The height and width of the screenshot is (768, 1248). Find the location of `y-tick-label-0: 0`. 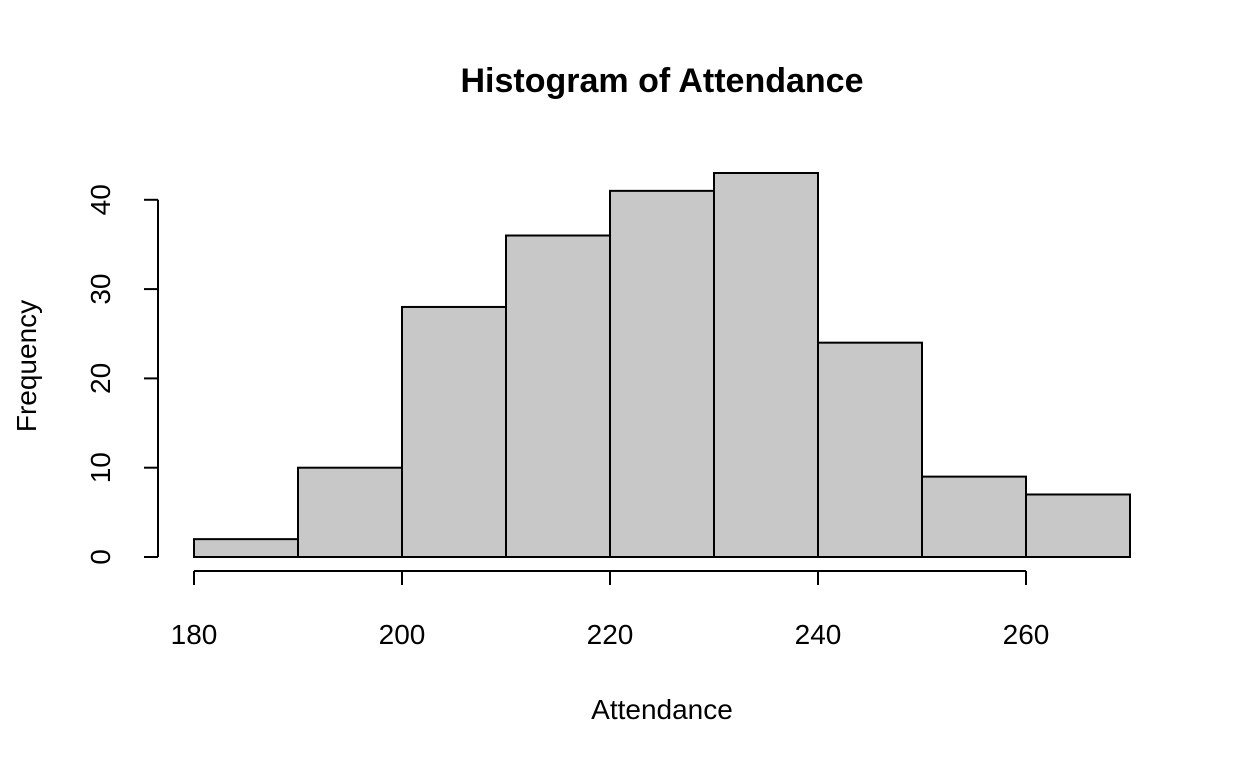

y-tick-label-0: 0 is located at coordinates (100, 557).